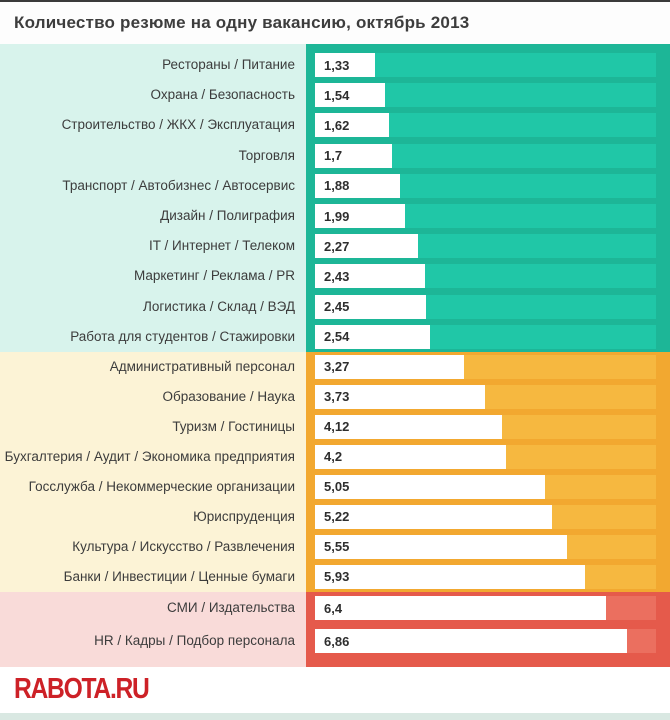 This screenshot has height=720, width=670. I want to click on panel-filler, so click(488, 662).